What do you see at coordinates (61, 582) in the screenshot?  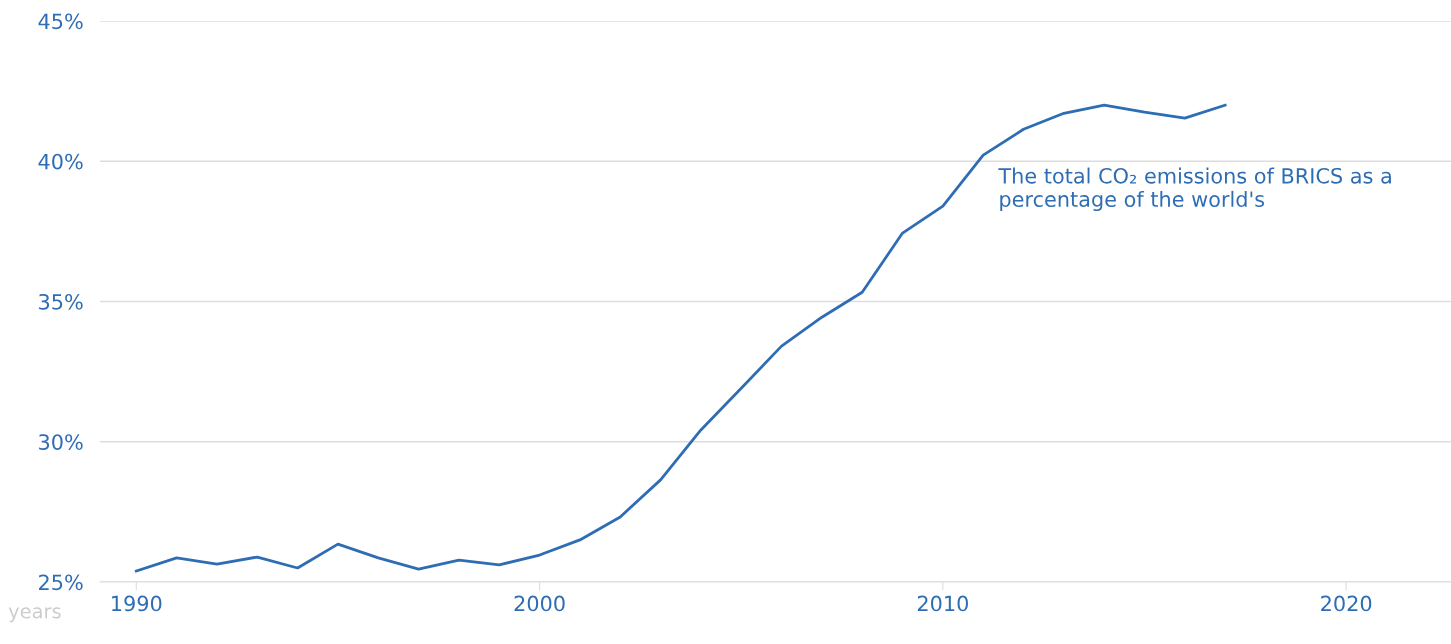 I see `y-tick-label: 25%` at bounding box center [61, 582].